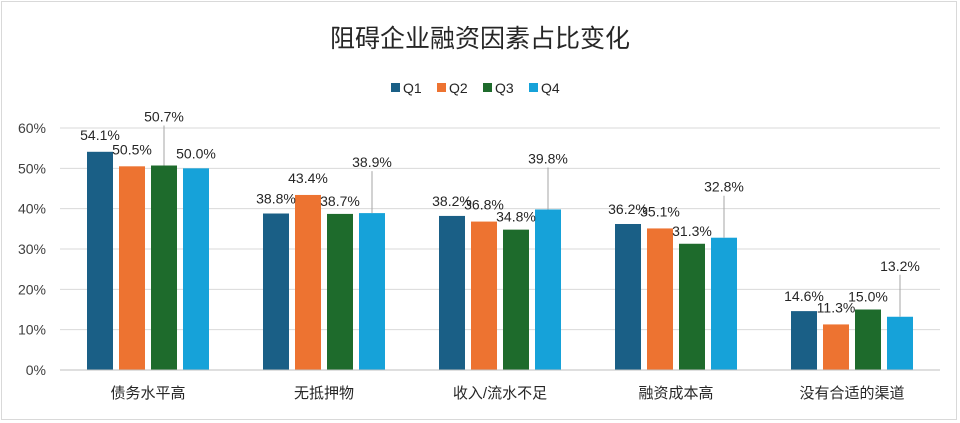  Describe the element at coordinates (100, 135) in the screenshot. I see `data-label: 54.1%` at that location.